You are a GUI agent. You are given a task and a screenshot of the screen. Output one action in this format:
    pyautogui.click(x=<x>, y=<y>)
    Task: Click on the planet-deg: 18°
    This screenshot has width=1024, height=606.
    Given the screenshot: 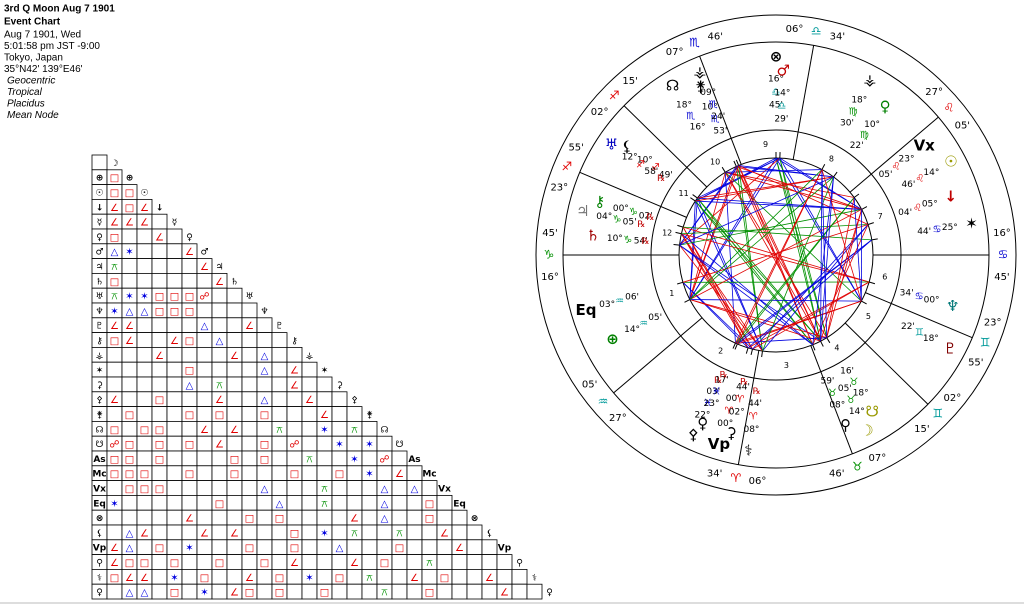 What is the action you would take?
    pyautogui.click(x=859, y=100)
    